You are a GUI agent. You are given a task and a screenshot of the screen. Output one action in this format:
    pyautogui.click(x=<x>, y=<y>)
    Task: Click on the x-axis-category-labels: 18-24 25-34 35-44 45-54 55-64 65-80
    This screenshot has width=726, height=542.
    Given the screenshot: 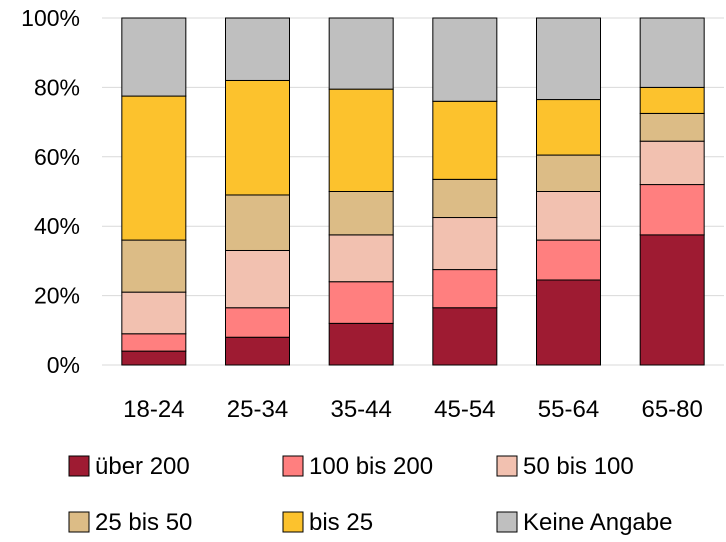 What is the action you would take?
    pyautogui.click(x=413, y=409)
    